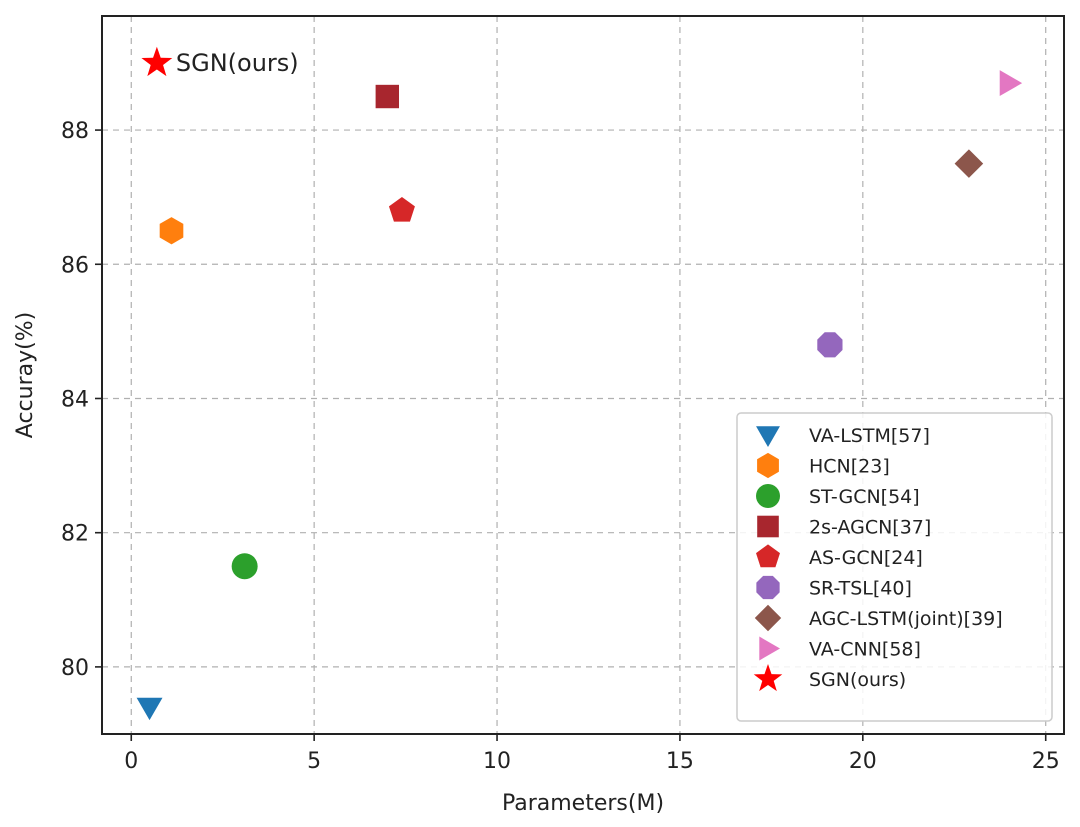 This screenshot has height=827, width=1080. What do you see at coordinates (864, 497) in the screenshot?
I see `legend-entry-label: ST-GCN[54]` at bounding box center [864, 497].